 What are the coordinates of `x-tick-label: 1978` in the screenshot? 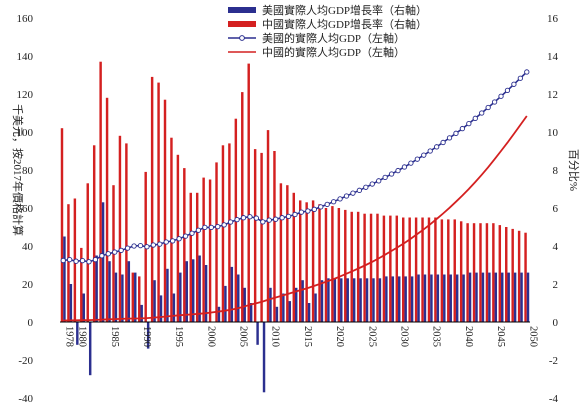 It's located at (69, 336).